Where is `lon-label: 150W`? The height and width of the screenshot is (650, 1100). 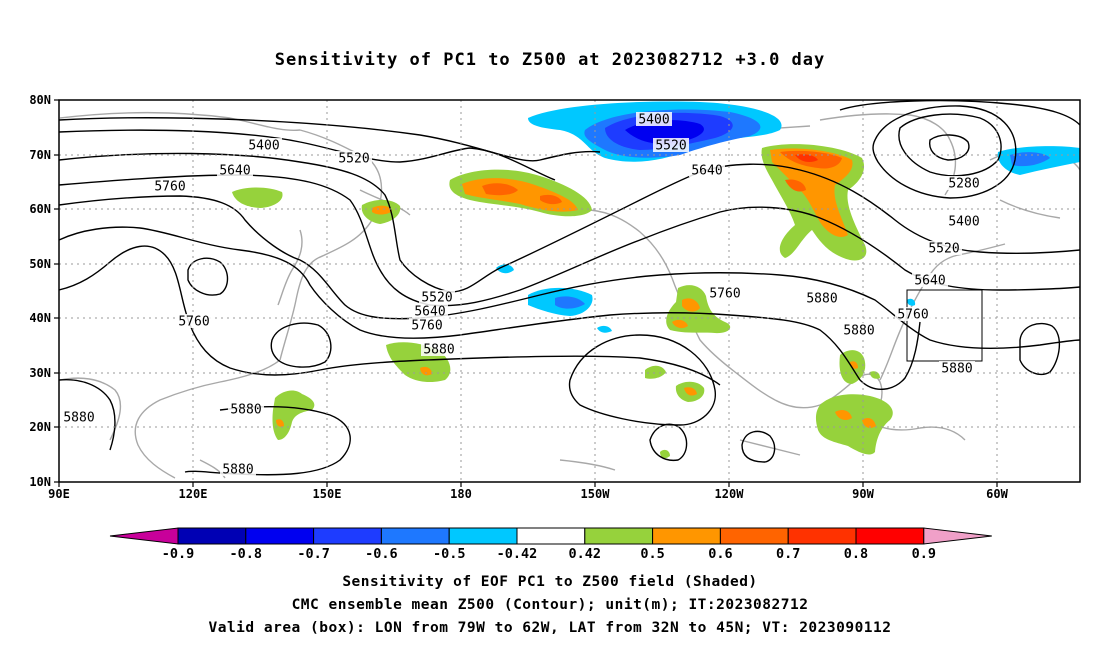
lon-label: 150W is located at coordinates (596, 494).